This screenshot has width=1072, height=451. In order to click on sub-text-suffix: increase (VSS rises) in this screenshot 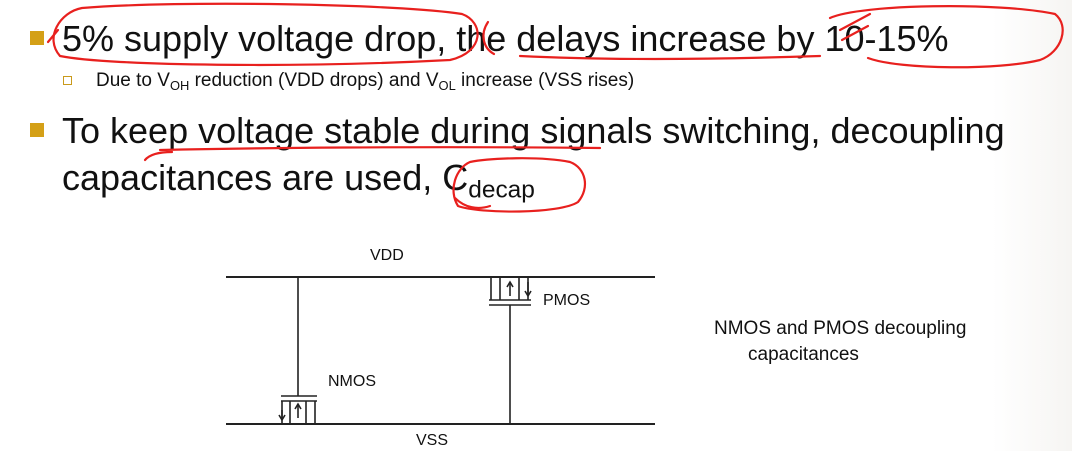, I will do `click(545, 80)`.